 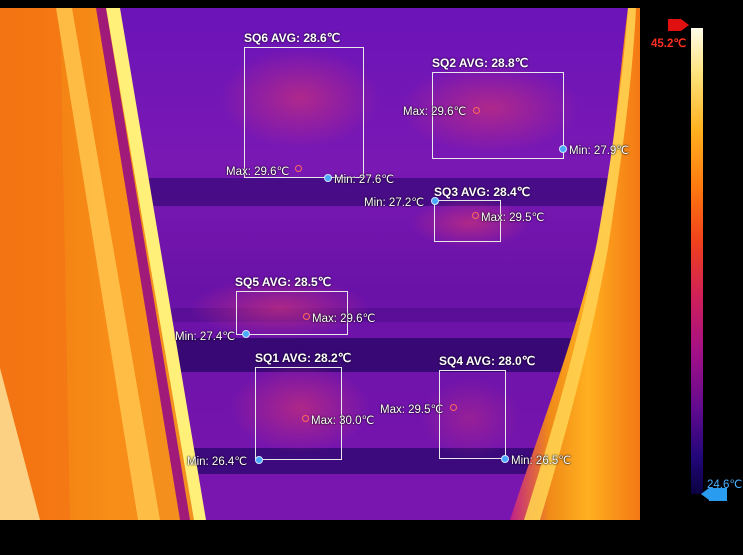 What do you see at coordinates (669, 44) in the screenshot?
I see `scale-max-label: 45.2℃` at bounding box center [669, 44].